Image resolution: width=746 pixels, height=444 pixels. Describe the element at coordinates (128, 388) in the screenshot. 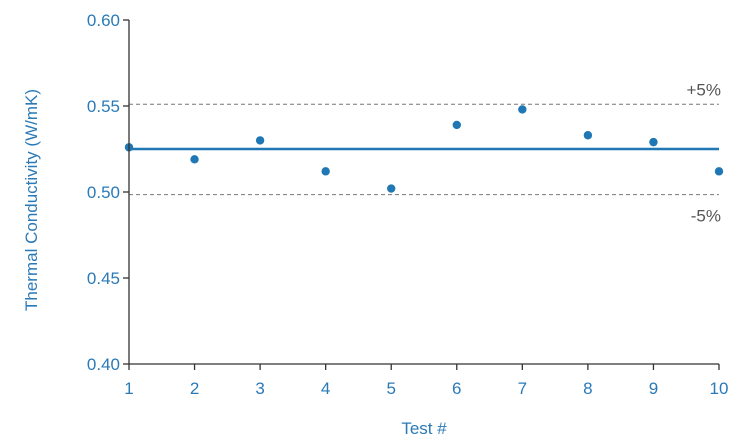

I see `x-tick-label: 1` at that location.